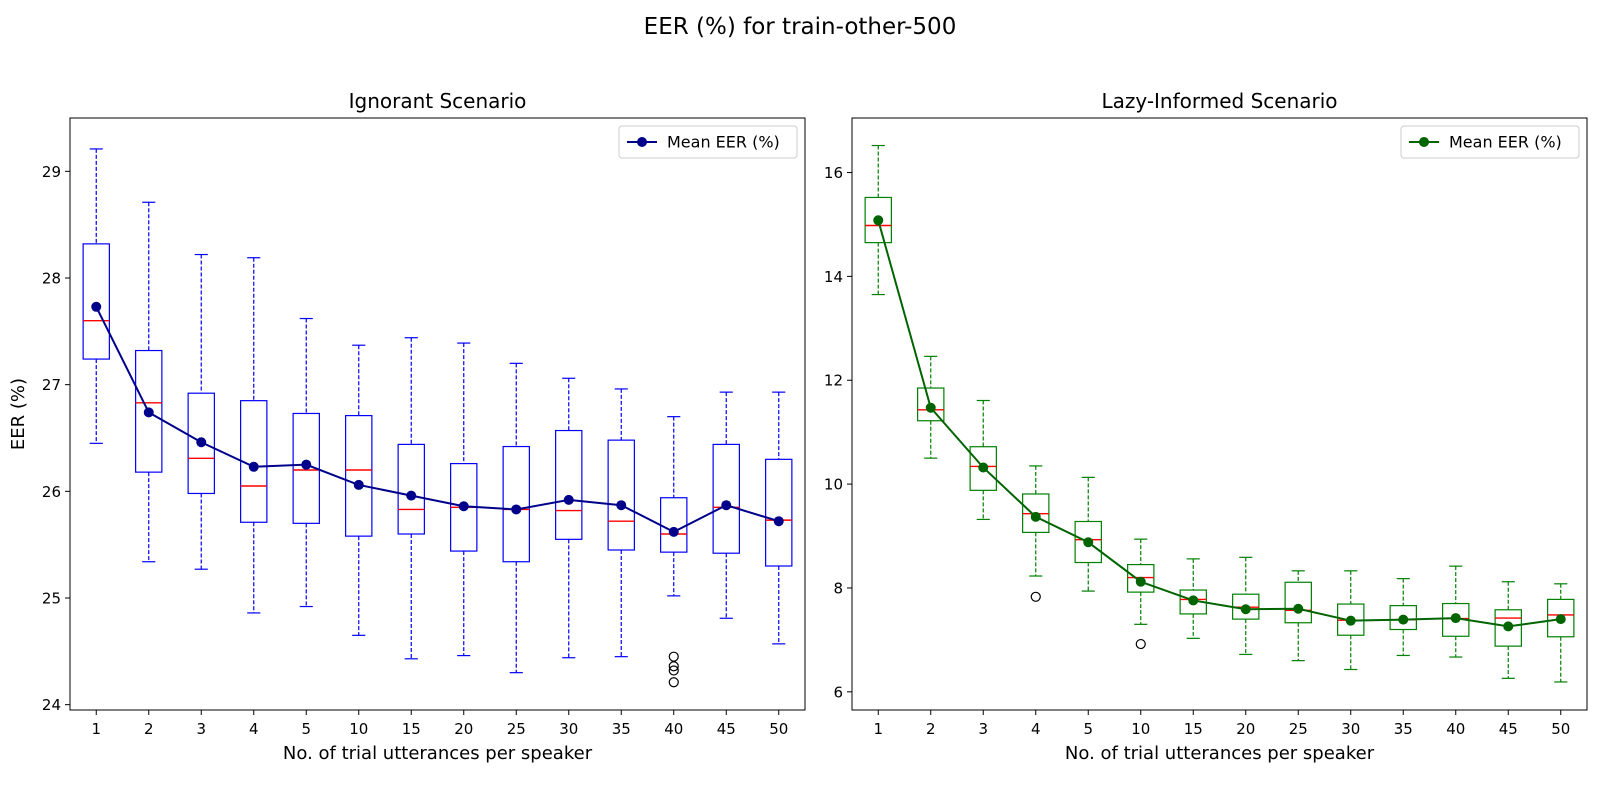 The image size is (1600, 800). What do you see at coordinates (838, 588) in the screenshot?
I see `y-tick-label: 8` at bounding box center [838, 588].